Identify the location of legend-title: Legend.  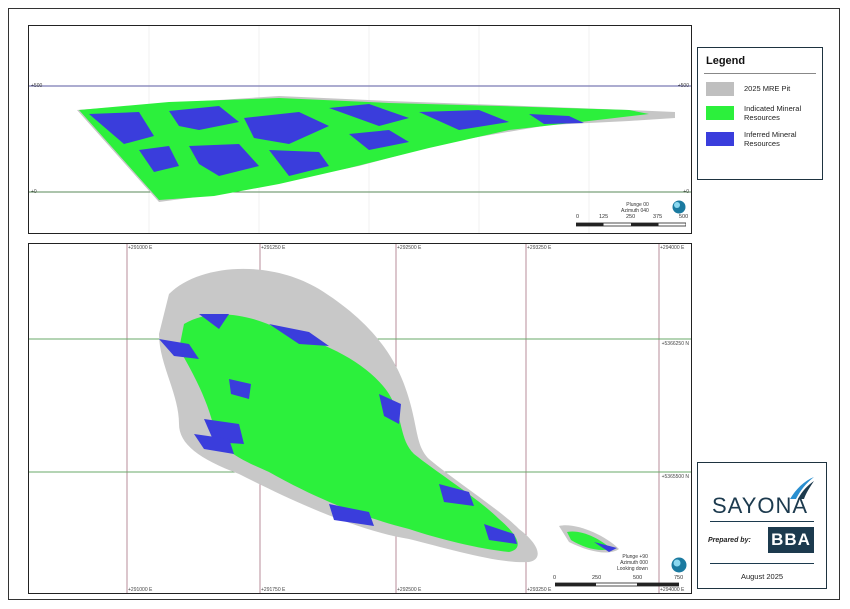
(726, 61).